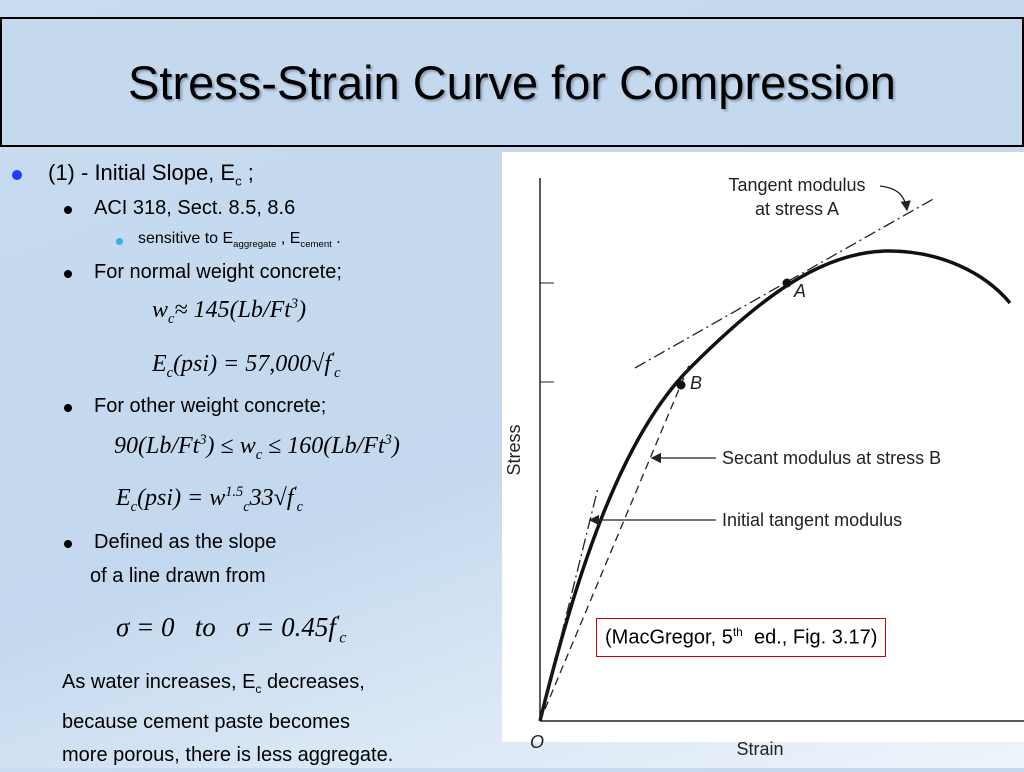 The image size is (1024, 772). What do you see at coordinates (255, 245) in the screenshot?
I see `text: aggregate` at bounding box center [255, 245].